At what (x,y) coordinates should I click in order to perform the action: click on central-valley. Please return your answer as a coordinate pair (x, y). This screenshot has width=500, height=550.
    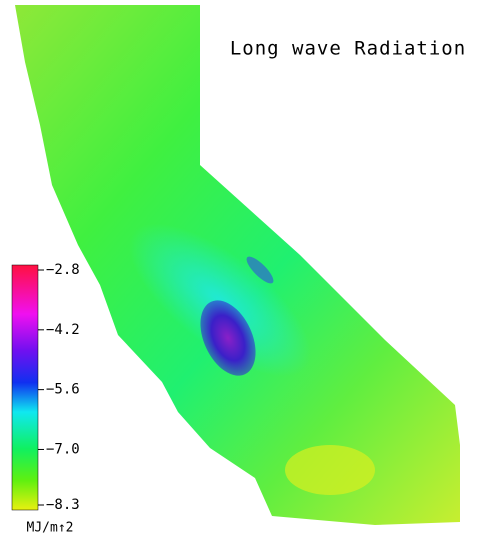
    Looking at the image, I should click on (220, 300).